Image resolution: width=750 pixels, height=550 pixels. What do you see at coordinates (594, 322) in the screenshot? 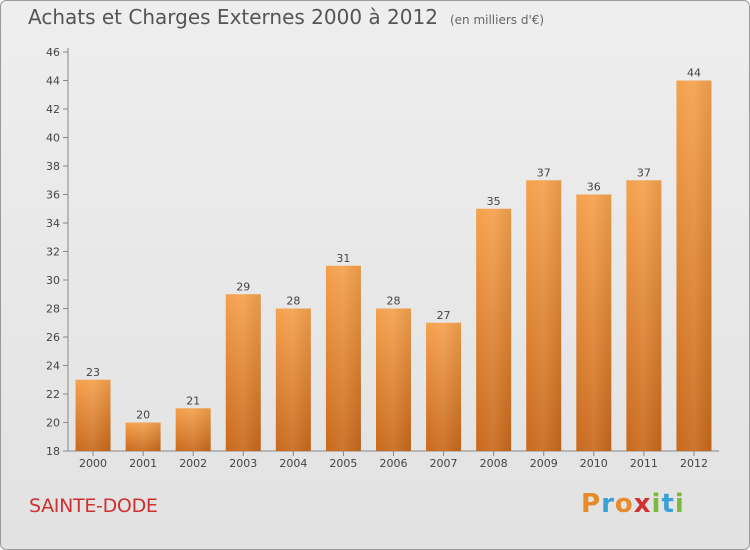
I see `bar-shine-2010` at bounding box center [594, 322].